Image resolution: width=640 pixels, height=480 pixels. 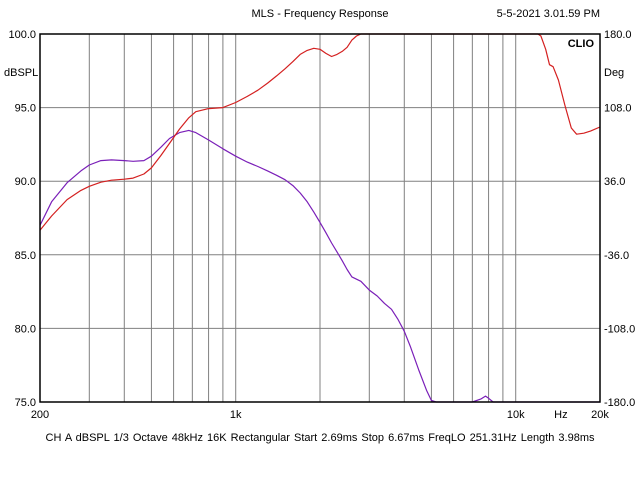 What do you see at coordinates (560, 415) in the screenshot?
I see `x-tick-label: Hz` at bounding box center [560, 415].